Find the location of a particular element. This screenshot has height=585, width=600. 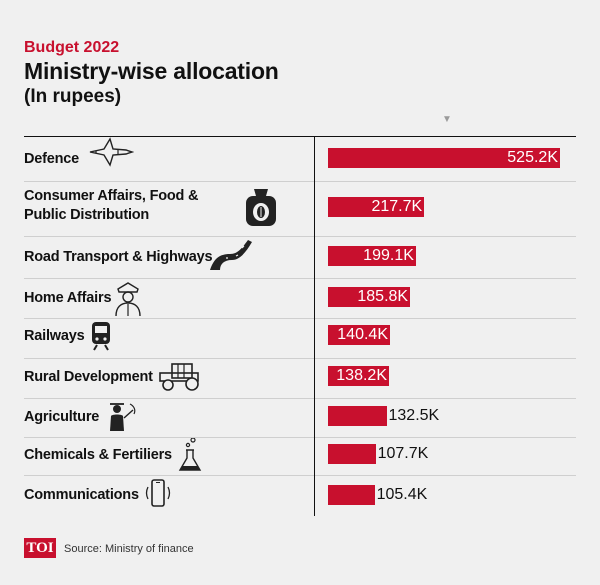

fighter-jet-icon is located at coordinates (111, 154).